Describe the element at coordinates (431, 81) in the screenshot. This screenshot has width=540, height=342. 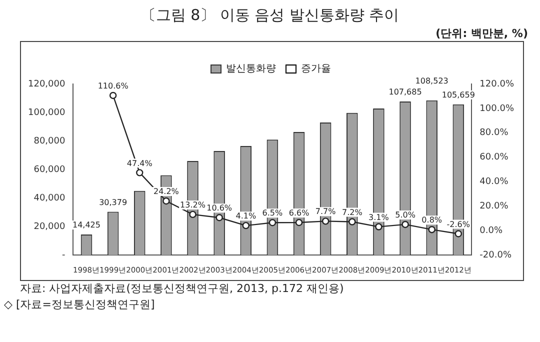
I see `data-label: 108,523` at that location.